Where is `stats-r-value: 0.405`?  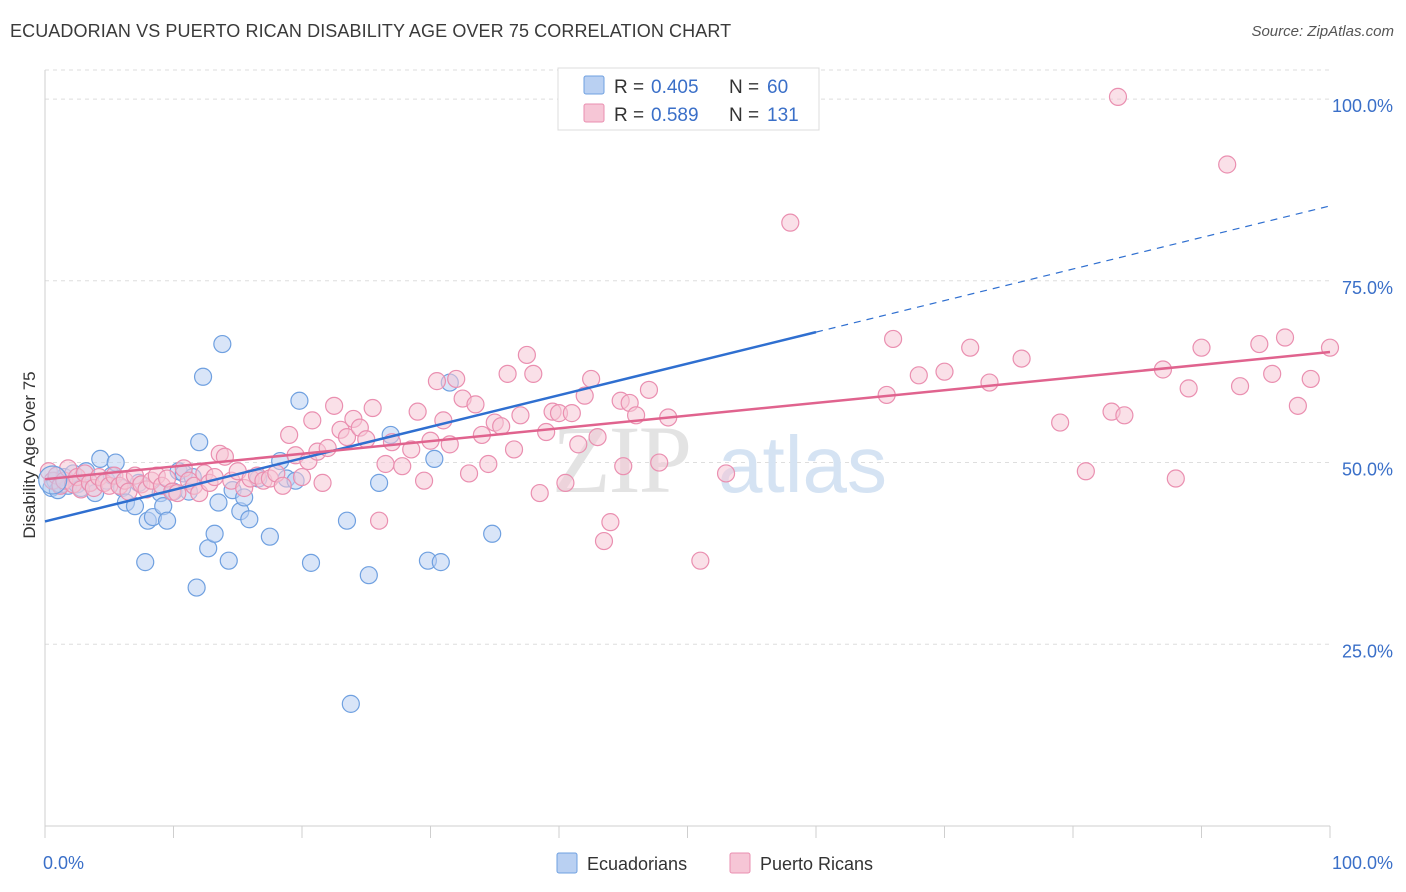 stats-r-value: 0.405 is located at coordinates (675, 87).